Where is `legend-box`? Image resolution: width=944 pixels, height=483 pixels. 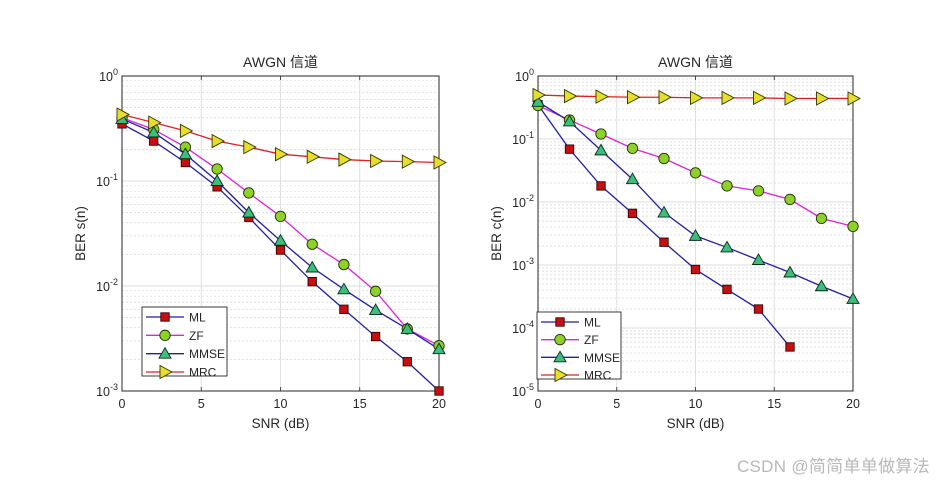
legend-box is located at coordinates (579, 345).